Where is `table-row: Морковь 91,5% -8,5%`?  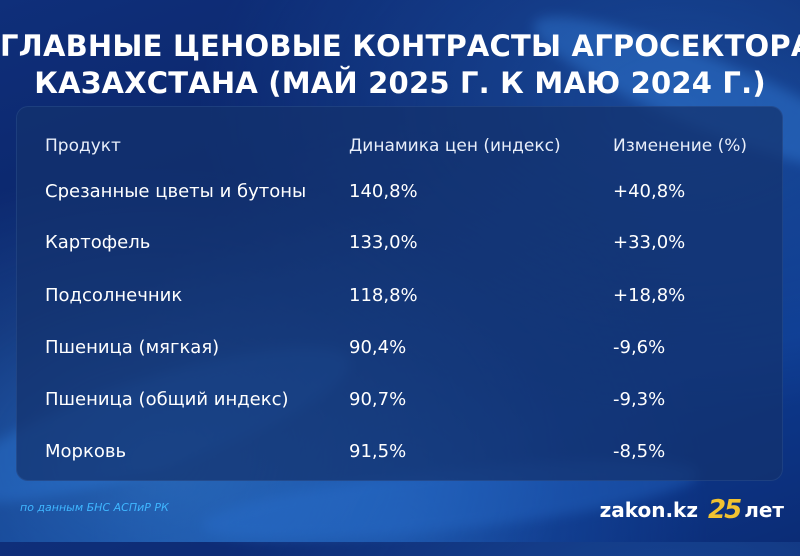
table-row: Морковь 91,5% -8,5% is located at coordinates (399, 452).